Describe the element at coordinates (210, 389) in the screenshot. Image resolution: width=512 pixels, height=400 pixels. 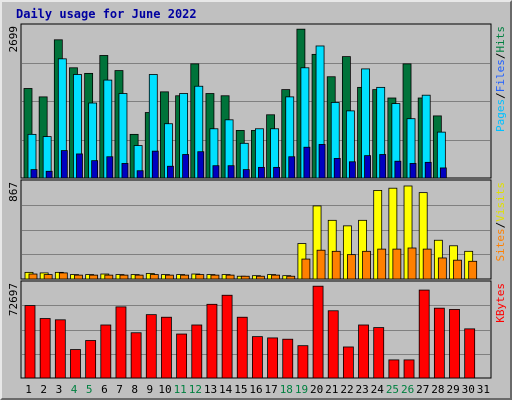
I see `x-day-label-13: 13` at that location.